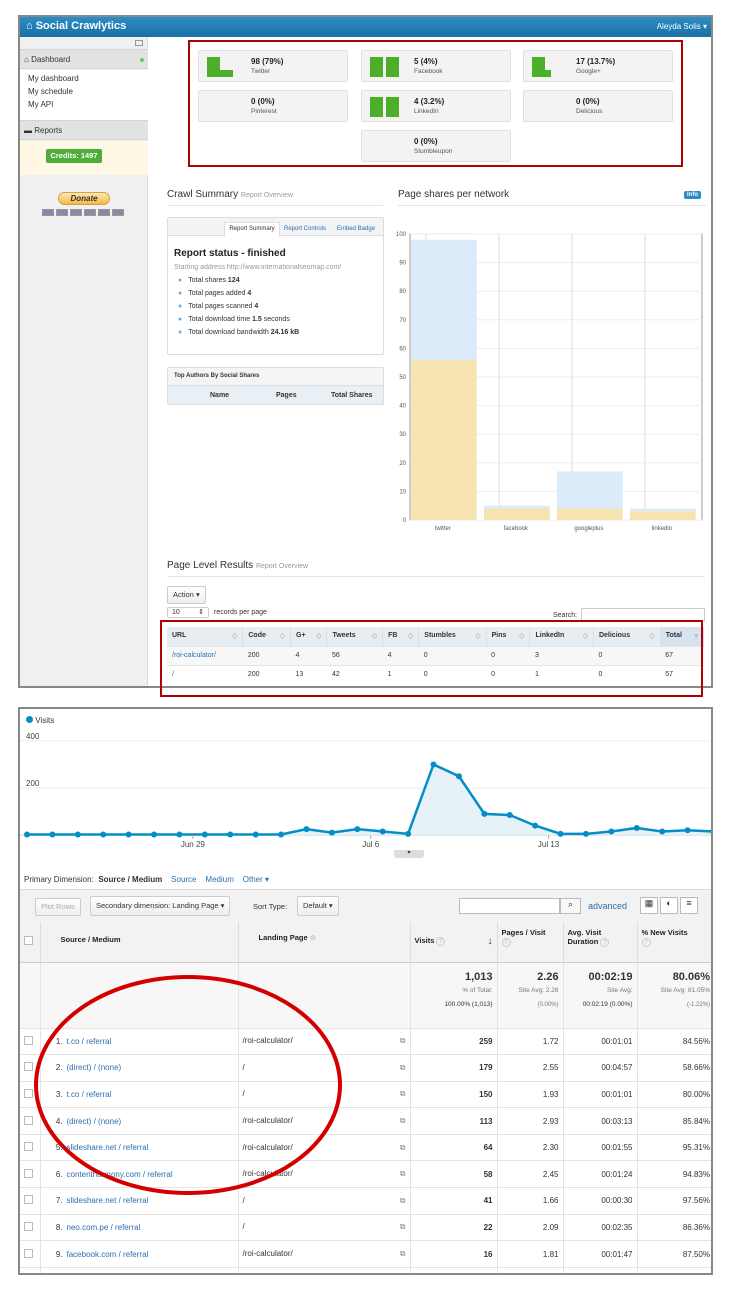 This screenshot has width=730, height=1289. Describe the element at coordinates (352, 395) in the screenshot. I see `col-total-shares: Total Shares` at that location.